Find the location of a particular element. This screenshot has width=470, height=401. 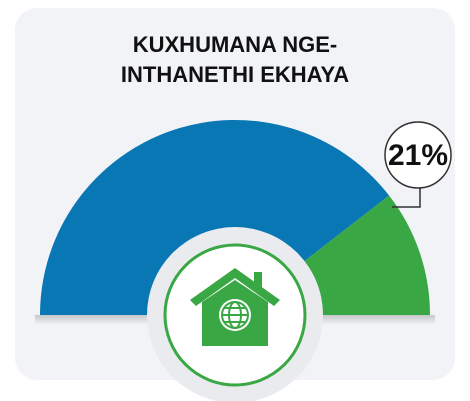

chart-title: KUXHUMANA NGE-INTHANETHI EKHAYA is located at coordinates (235, 59).